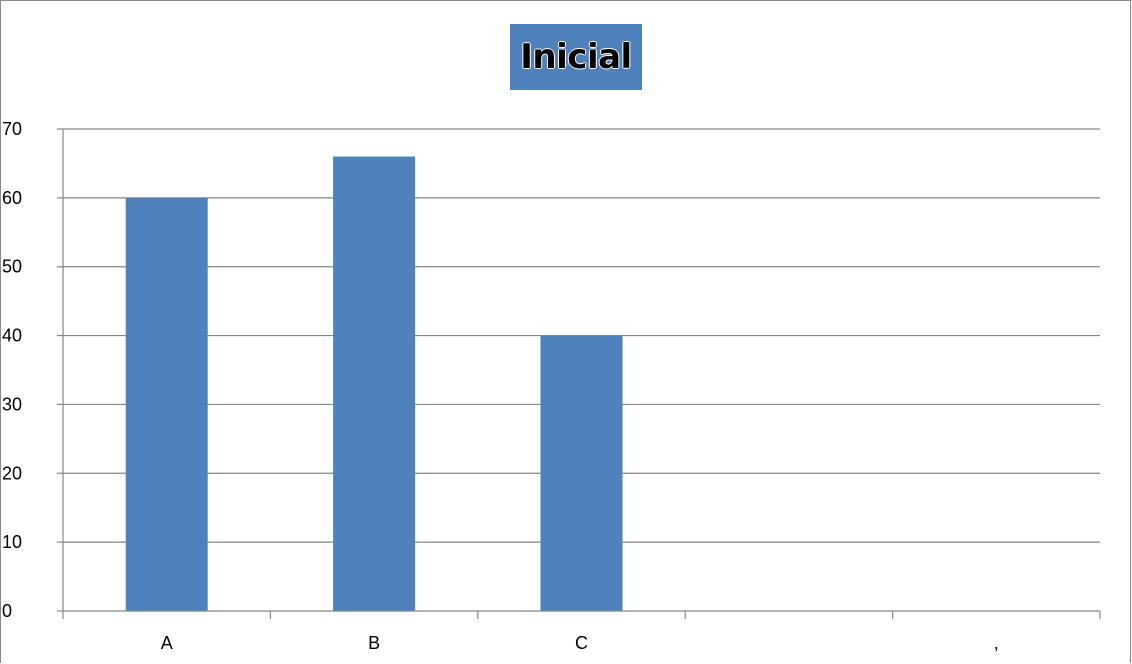  What do you see at coordinates (12, 542) in the screenshot?
I see `y-tick-label-10: 10` at bounding box center [12, 542].